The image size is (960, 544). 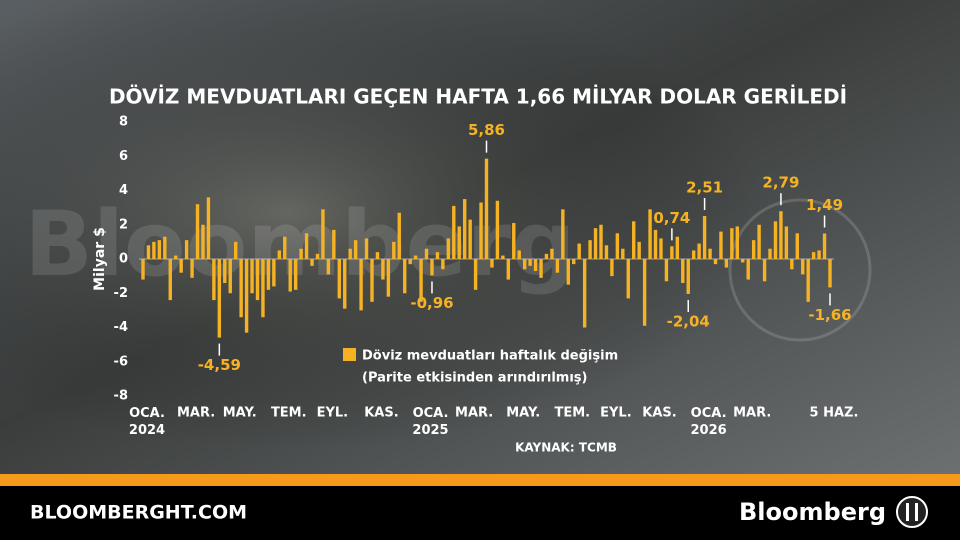 What do you see at coordinates (671, 218) in the screenshot?
I see `data-label: 0,74` at bounding box center [671, 218].